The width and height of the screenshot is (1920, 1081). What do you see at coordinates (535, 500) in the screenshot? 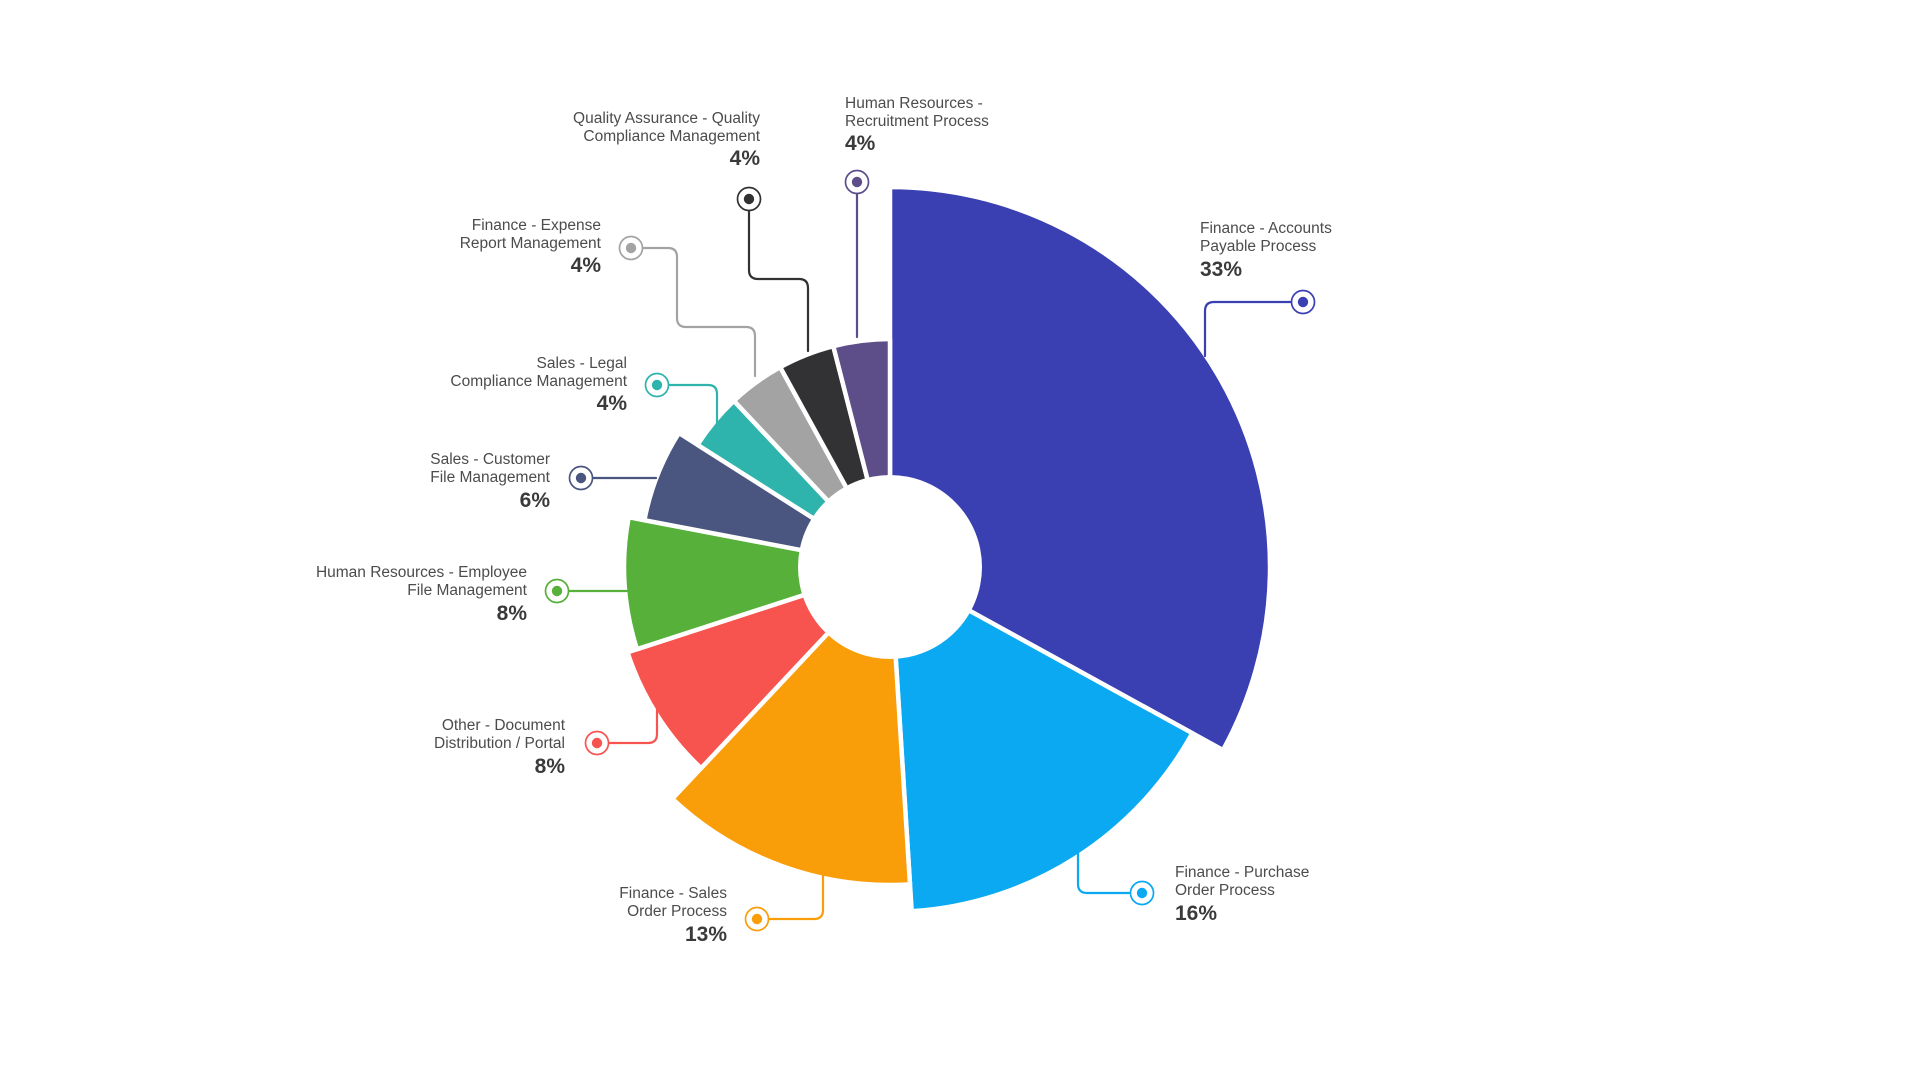
I see `callout-percentage: 6%` at bounding box center [535, 500].